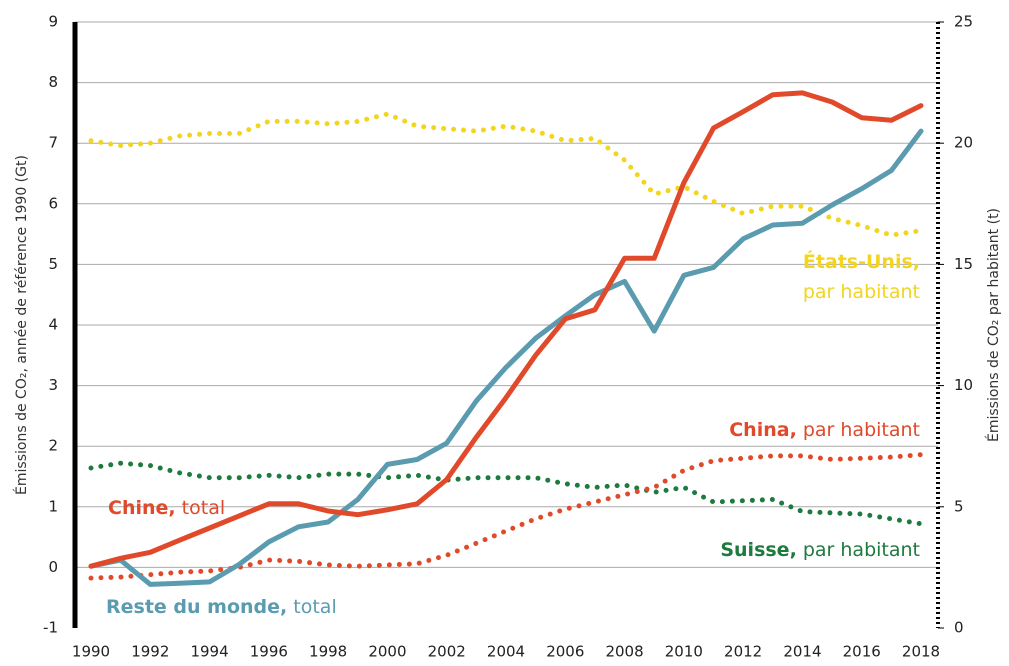 Image resolution: width=1009 pixels, height=666 pixels. I want to click on series-label: Chine, total, so click(166, 508).